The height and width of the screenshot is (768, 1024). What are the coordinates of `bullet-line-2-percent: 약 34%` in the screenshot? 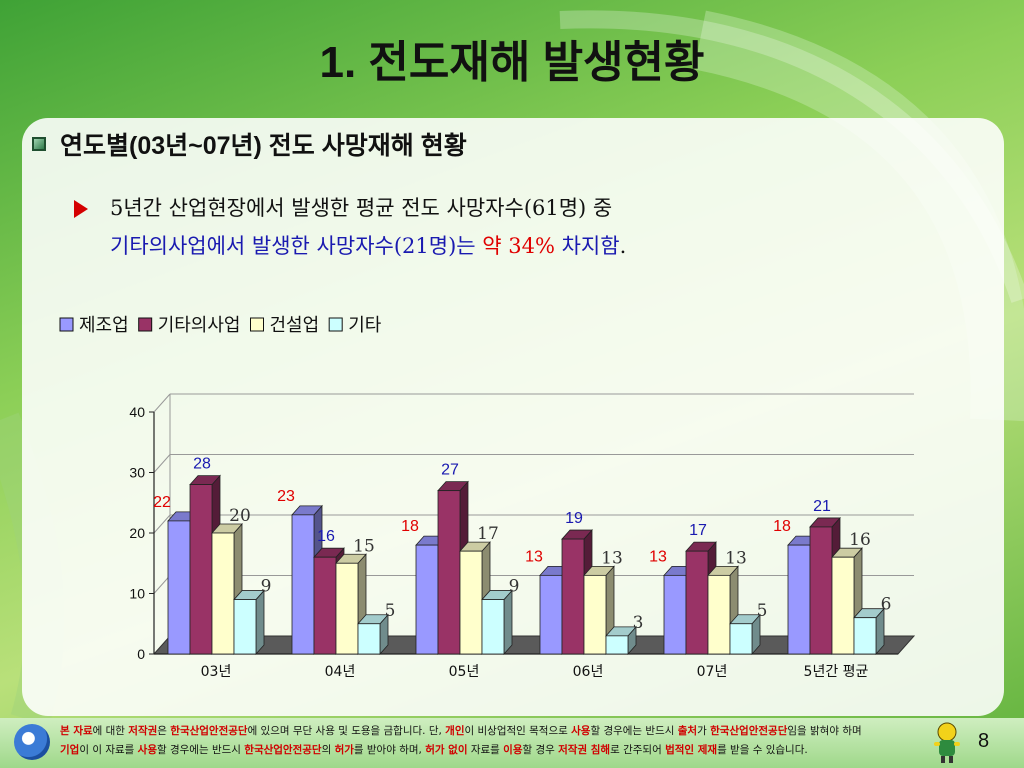 It's located at (518, 246).